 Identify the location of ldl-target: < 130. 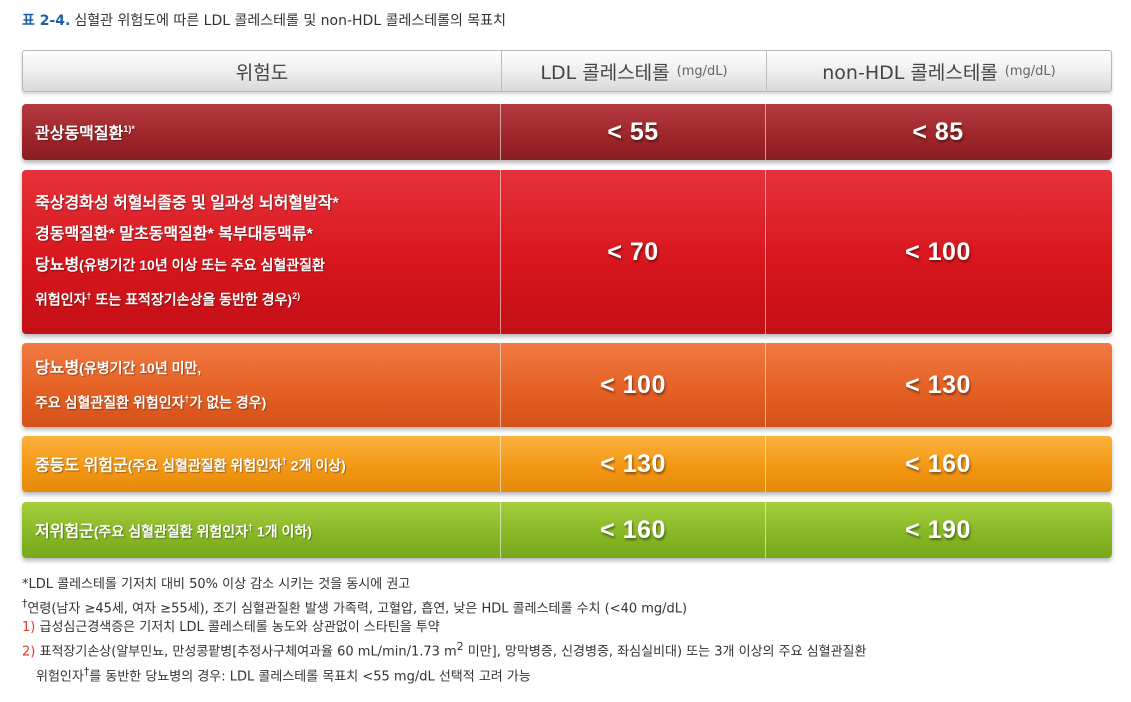
(633, 463).